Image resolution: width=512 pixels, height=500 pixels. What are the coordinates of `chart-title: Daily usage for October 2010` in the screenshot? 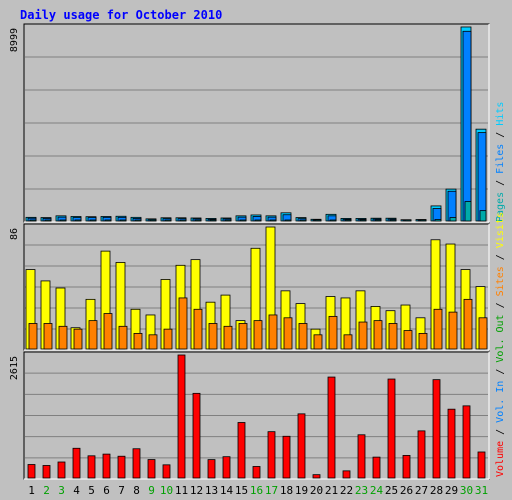 It's located at (121, 15).